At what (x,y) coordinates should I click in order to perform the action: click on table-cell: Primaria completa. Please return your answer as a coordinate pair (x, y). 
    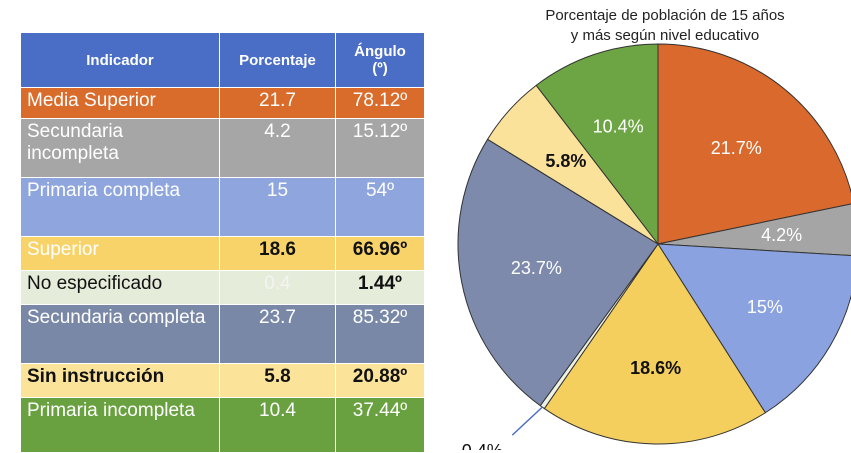
    Looking at the image, I should click on (120, 207).